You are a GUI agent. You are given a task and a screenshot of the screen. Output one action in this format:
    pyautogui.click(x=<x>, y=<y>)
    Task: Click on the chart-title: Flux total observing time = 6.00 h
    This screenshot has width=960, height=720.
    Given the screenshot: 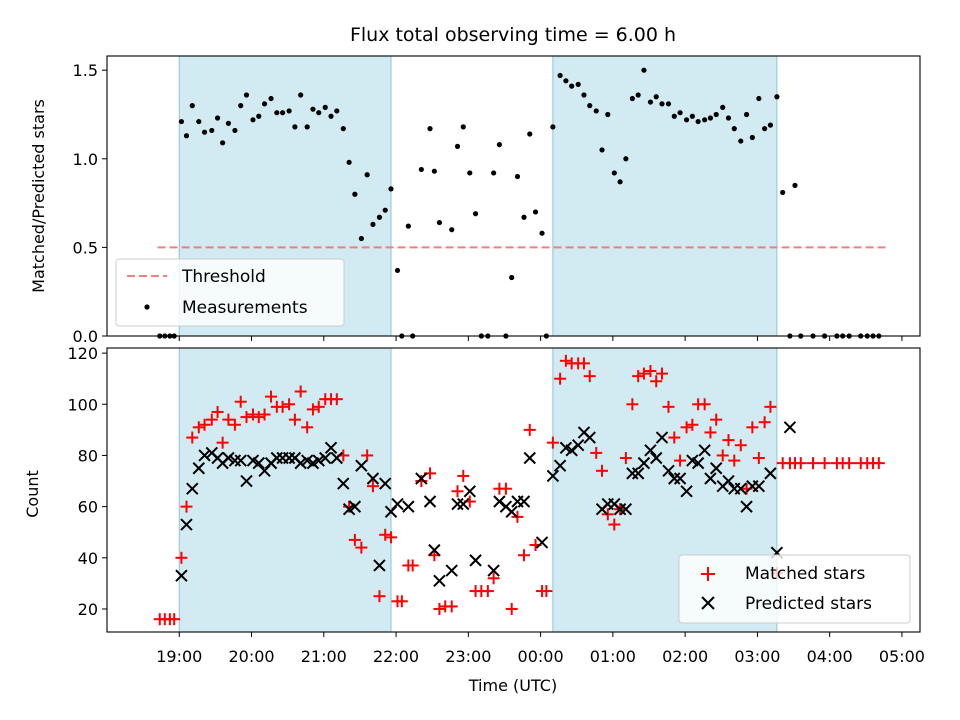 What is the action you would take?
    pyautogui.click(x=513, y=35)
    